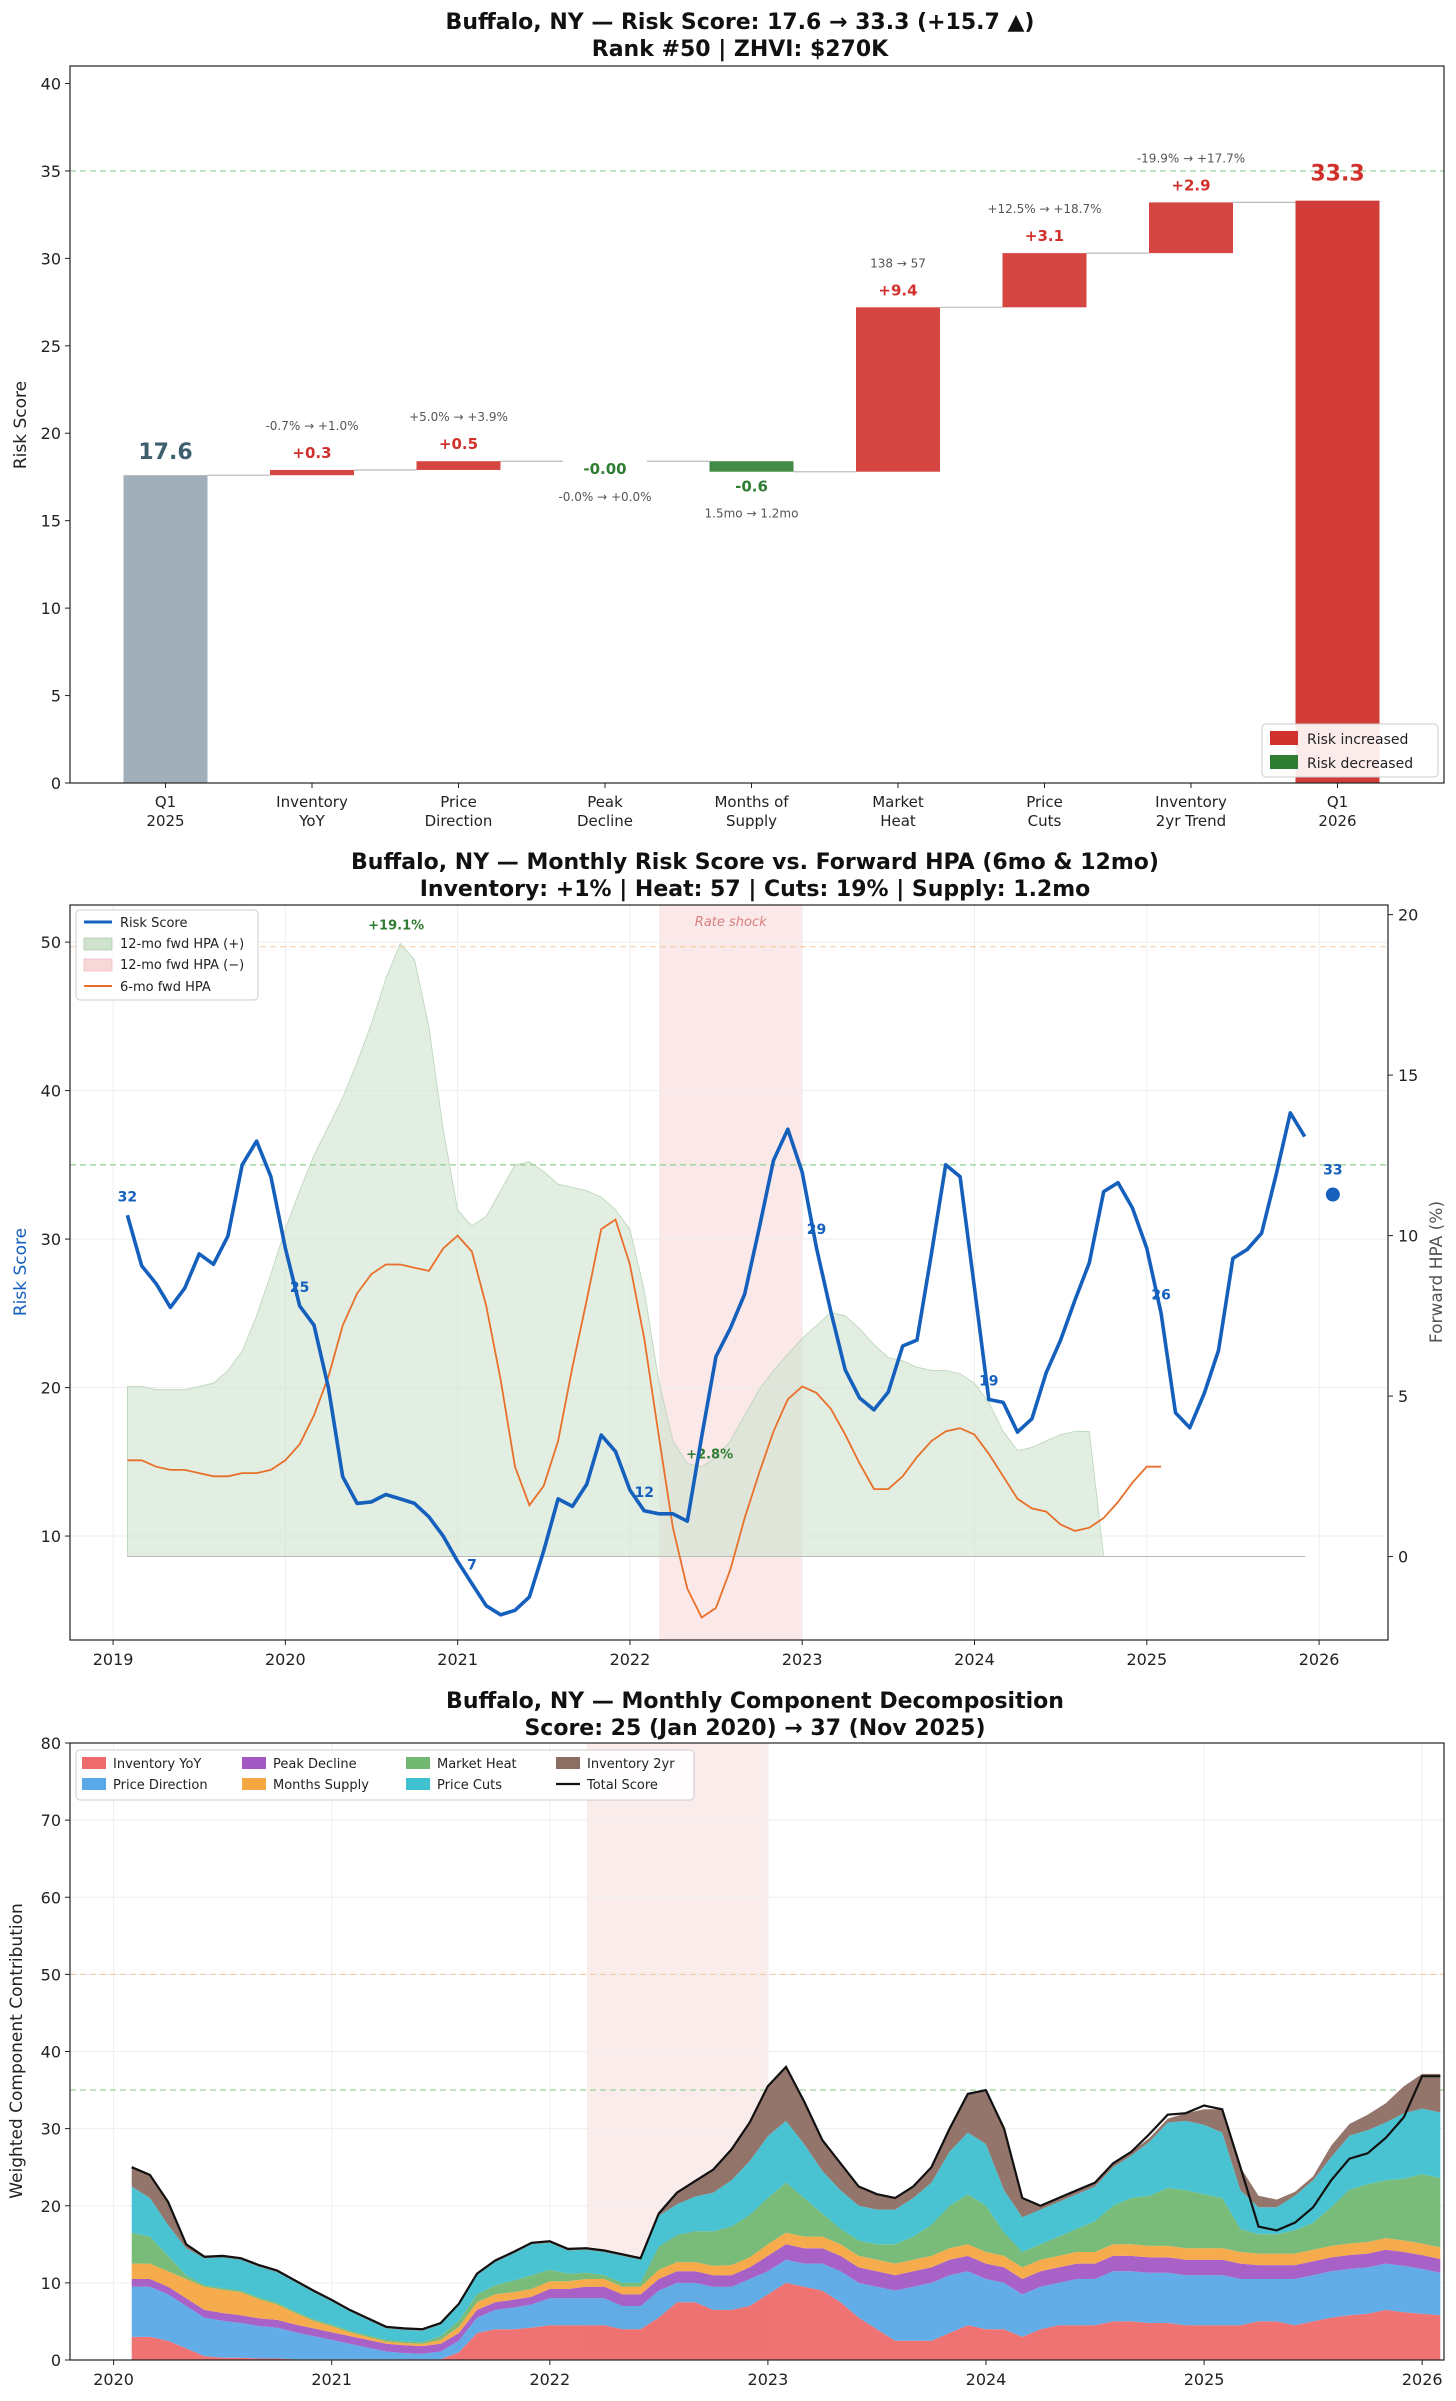 The width and height of the screenshot is (1456, 2401). I want to click on category-label: 2yr Trend, so click(1191, 821).